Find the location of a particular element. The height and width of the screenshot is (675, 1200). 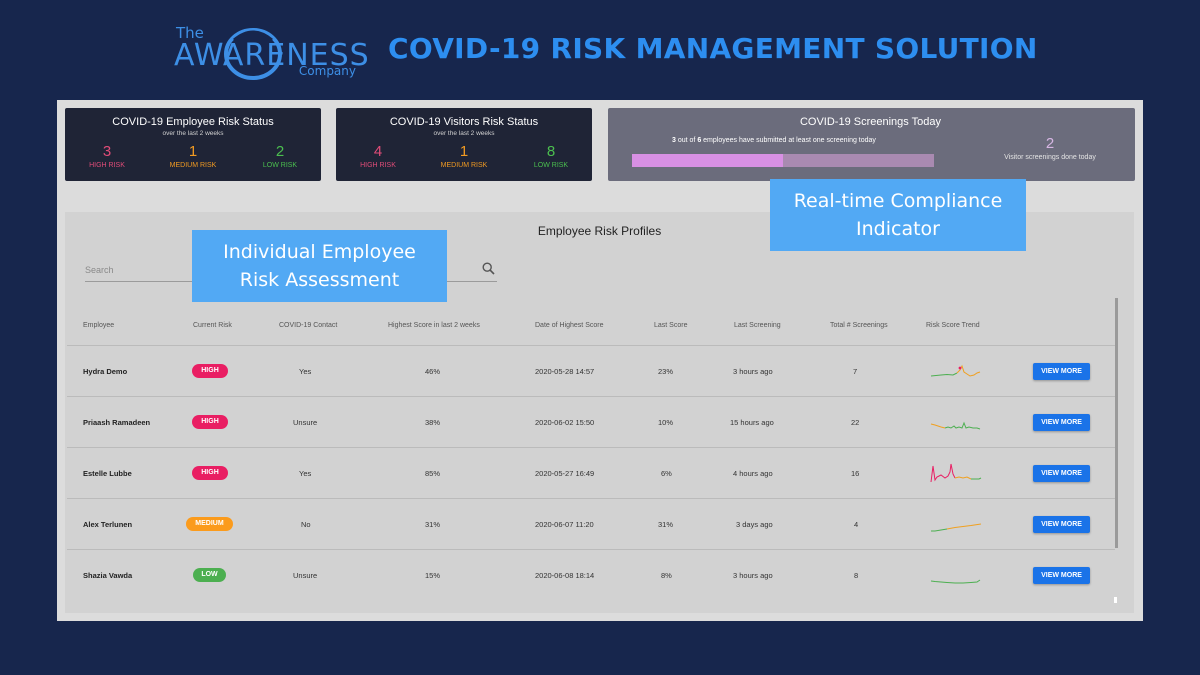

highest-score: 85% is located at coordinates (433, 473).